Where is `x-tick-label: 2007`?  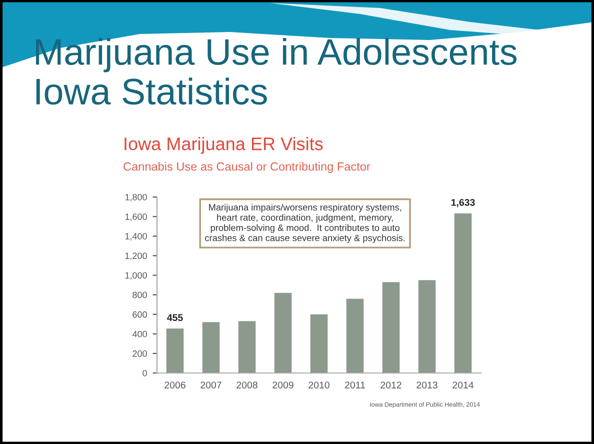
x-tick-label: 2007 is located at coordinates (211, 385).